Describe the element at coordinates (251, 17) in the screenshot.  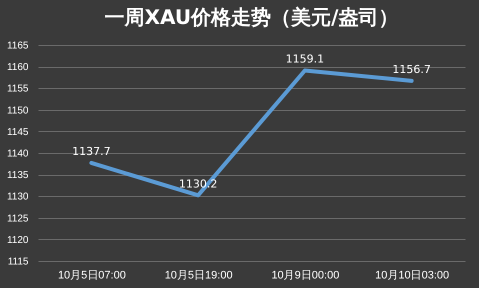
I see `chart-title: 一周XAU价格走势（美元/盎司）` at that location.